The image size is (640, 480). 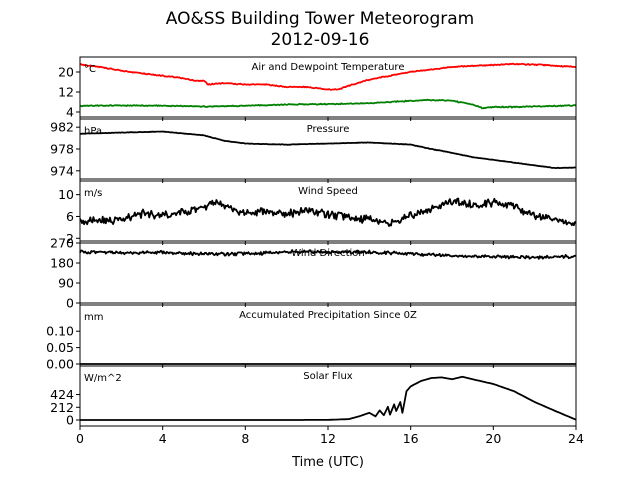 I want to click on pressure-y-tick-label: 982, so click(x=62, y=127).